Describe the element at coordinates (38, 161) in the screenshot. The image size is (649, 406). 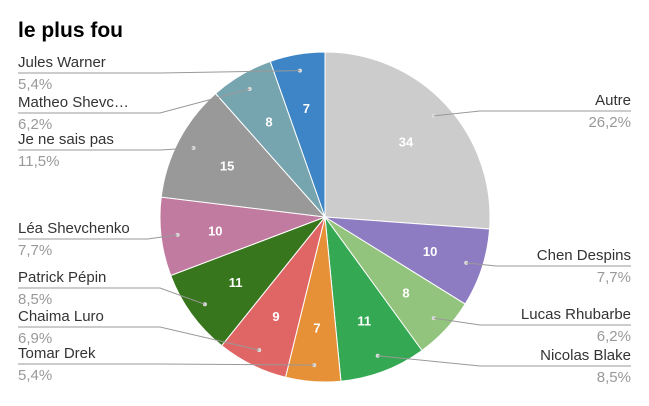
I see `slice-percent-label: 11,5%` at that location.